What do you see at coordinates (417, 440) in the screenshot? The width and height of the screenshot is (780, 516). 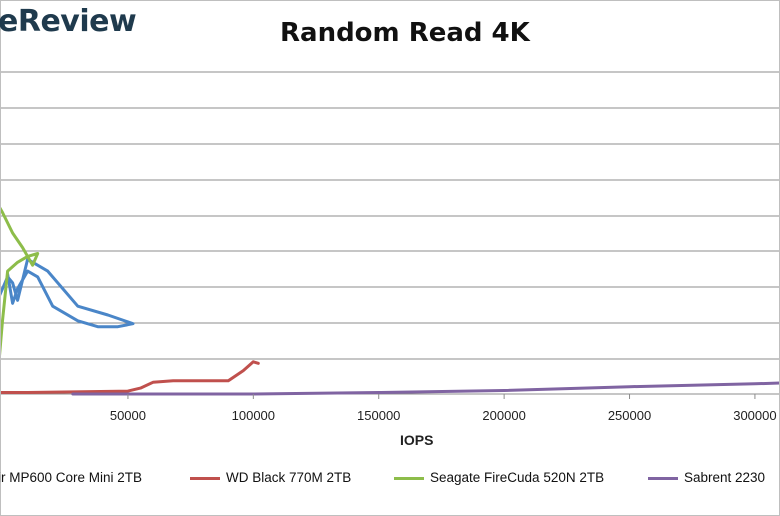 I see `x-axis-label: IOPS` at bounding box center [417, 440].